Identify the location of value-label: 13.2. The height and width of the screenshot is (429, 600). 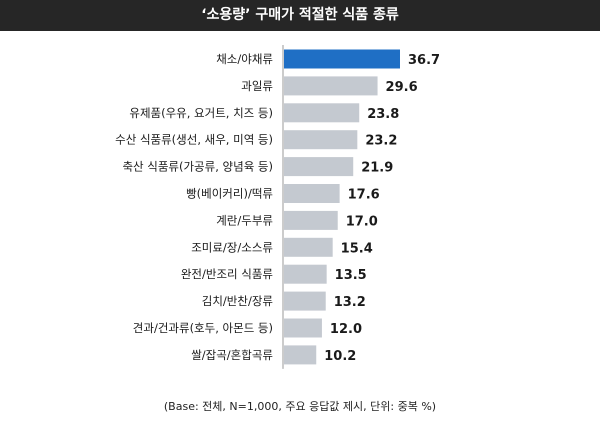
(350, 302).